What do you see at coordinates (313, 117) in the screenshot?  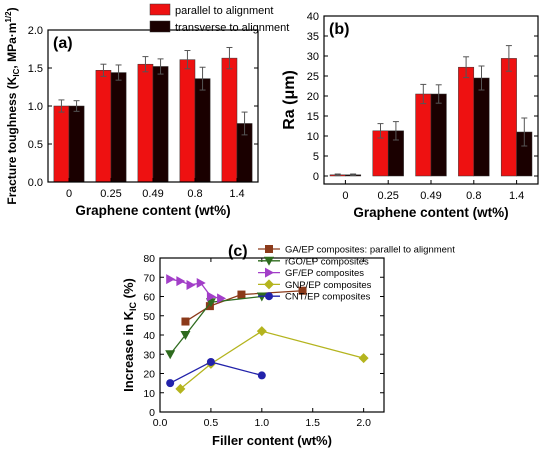 I see `y-tick-label: 15` at bounding box center [313, 117].